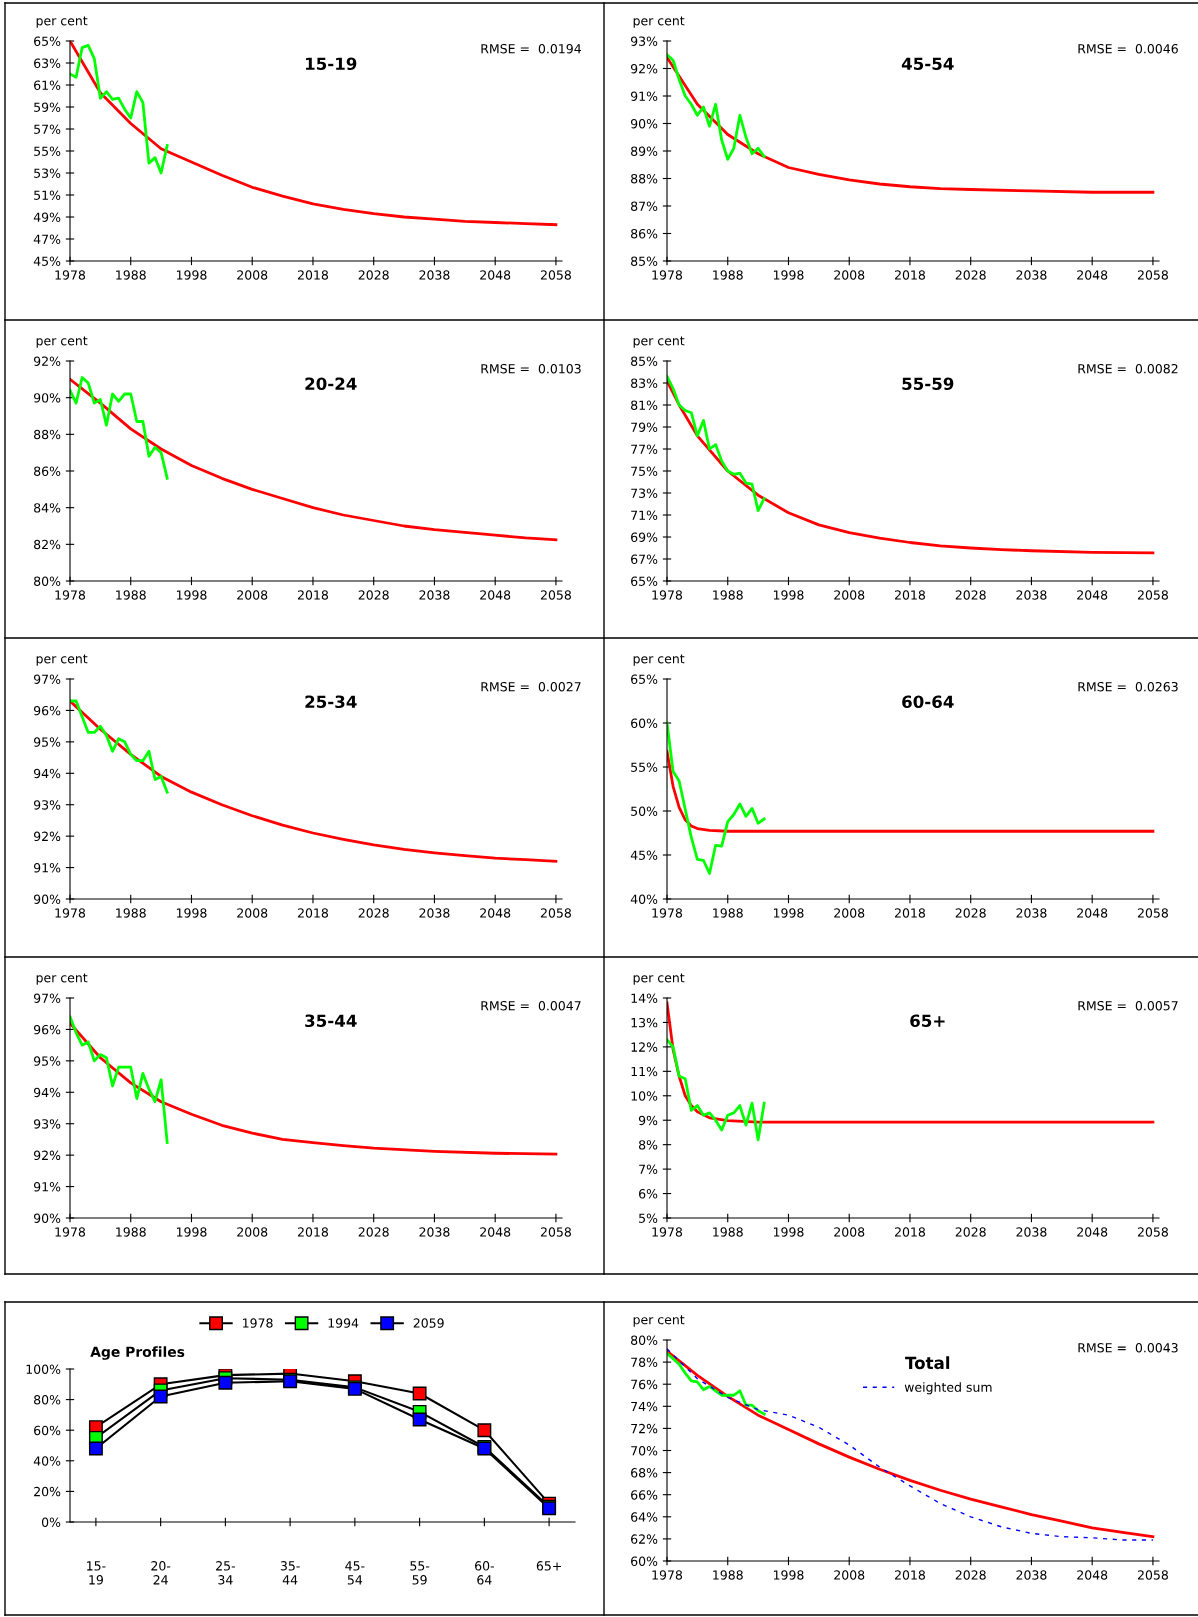 The width and height of the screenshot is (1198, 1617). What do you see at coordinates (343, 1323) in the screenshot?
I see `legend-label: 1994` at bounding box center [343, 1323].